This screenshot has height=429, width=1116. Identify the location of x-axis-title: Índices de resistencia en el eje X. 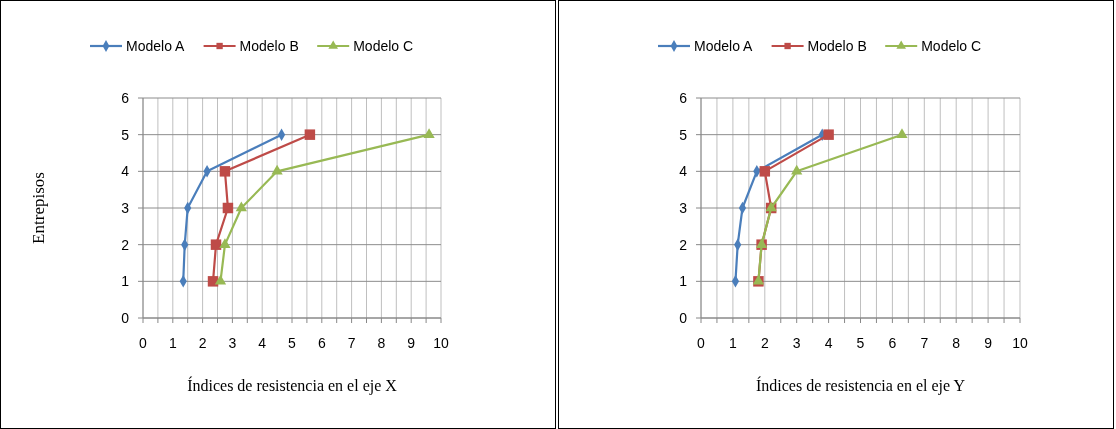
(292, 385).